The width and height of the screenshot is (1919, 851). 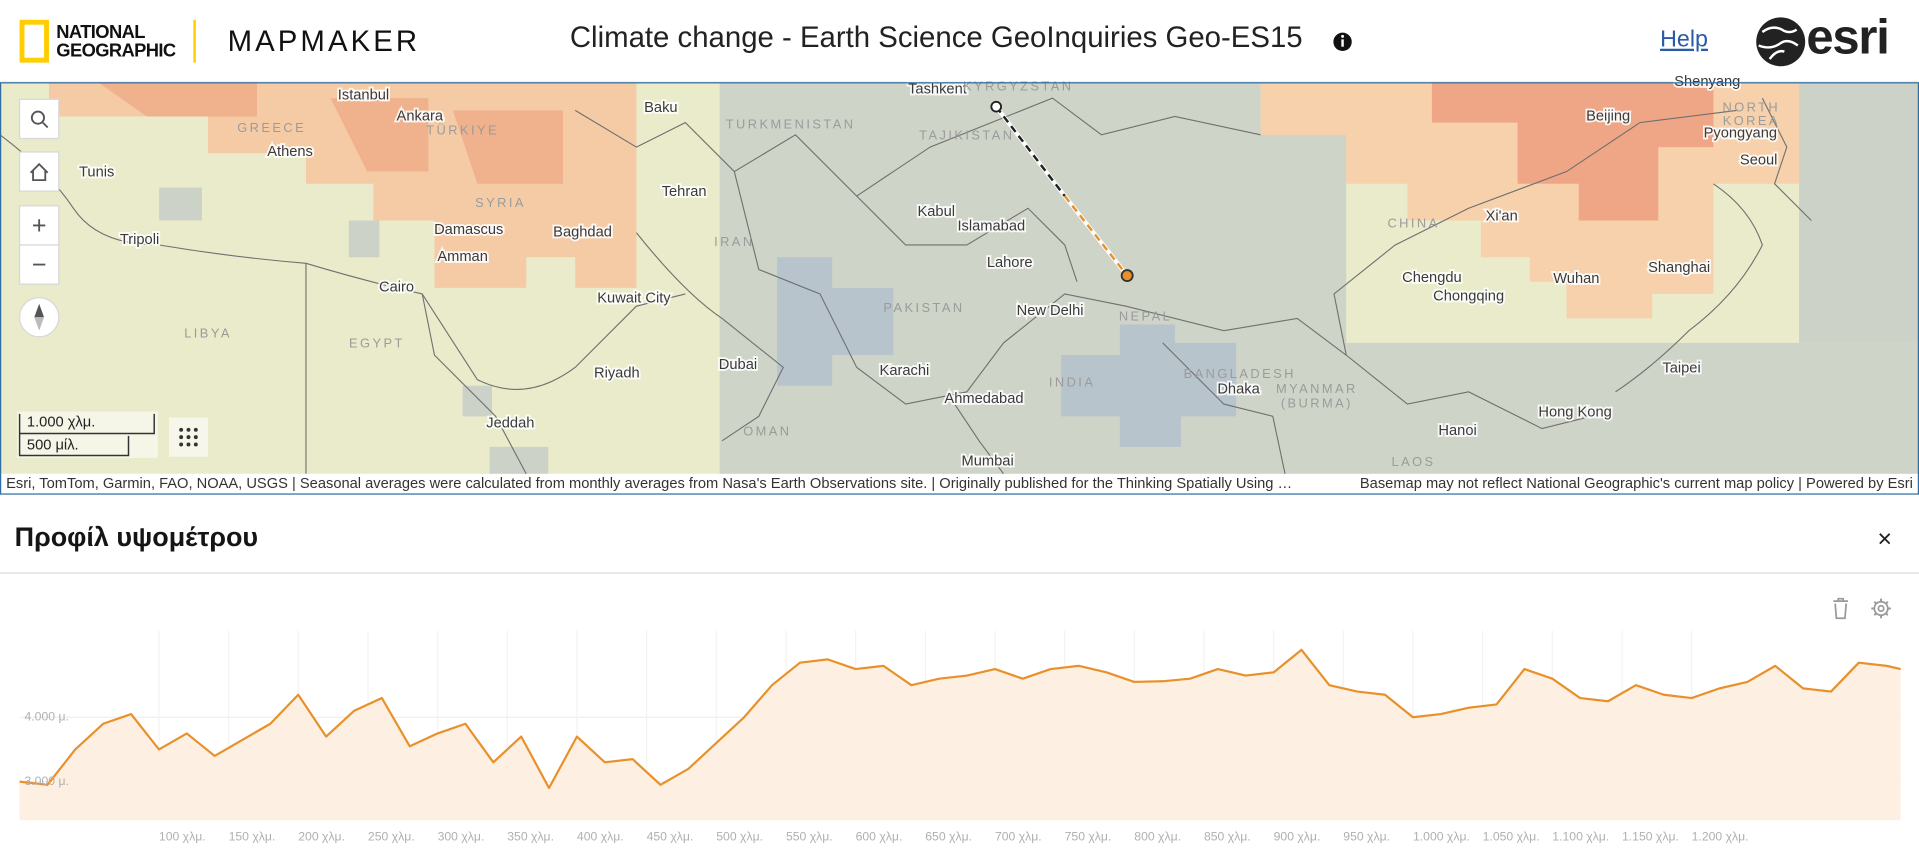 I want to click on city-label: Riyadh, so click(x=617, y=373).